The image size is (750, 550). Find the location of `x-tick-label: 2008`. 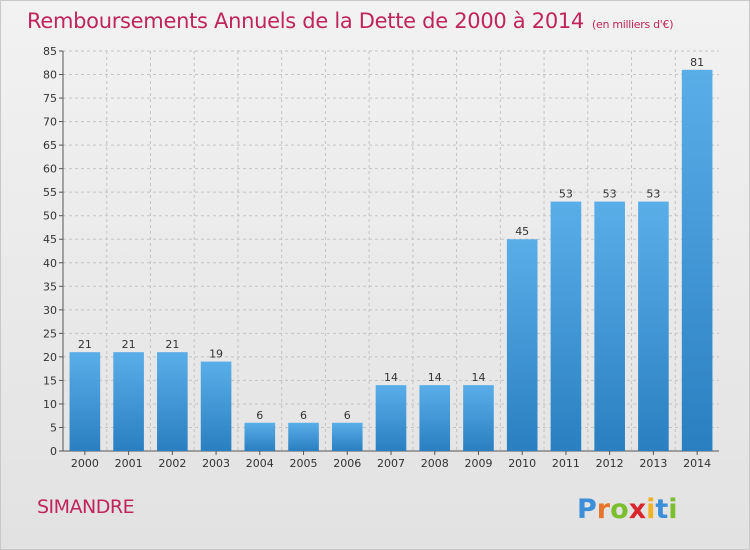

x-tick-label: 2008 is located at coordinates (435, 463).